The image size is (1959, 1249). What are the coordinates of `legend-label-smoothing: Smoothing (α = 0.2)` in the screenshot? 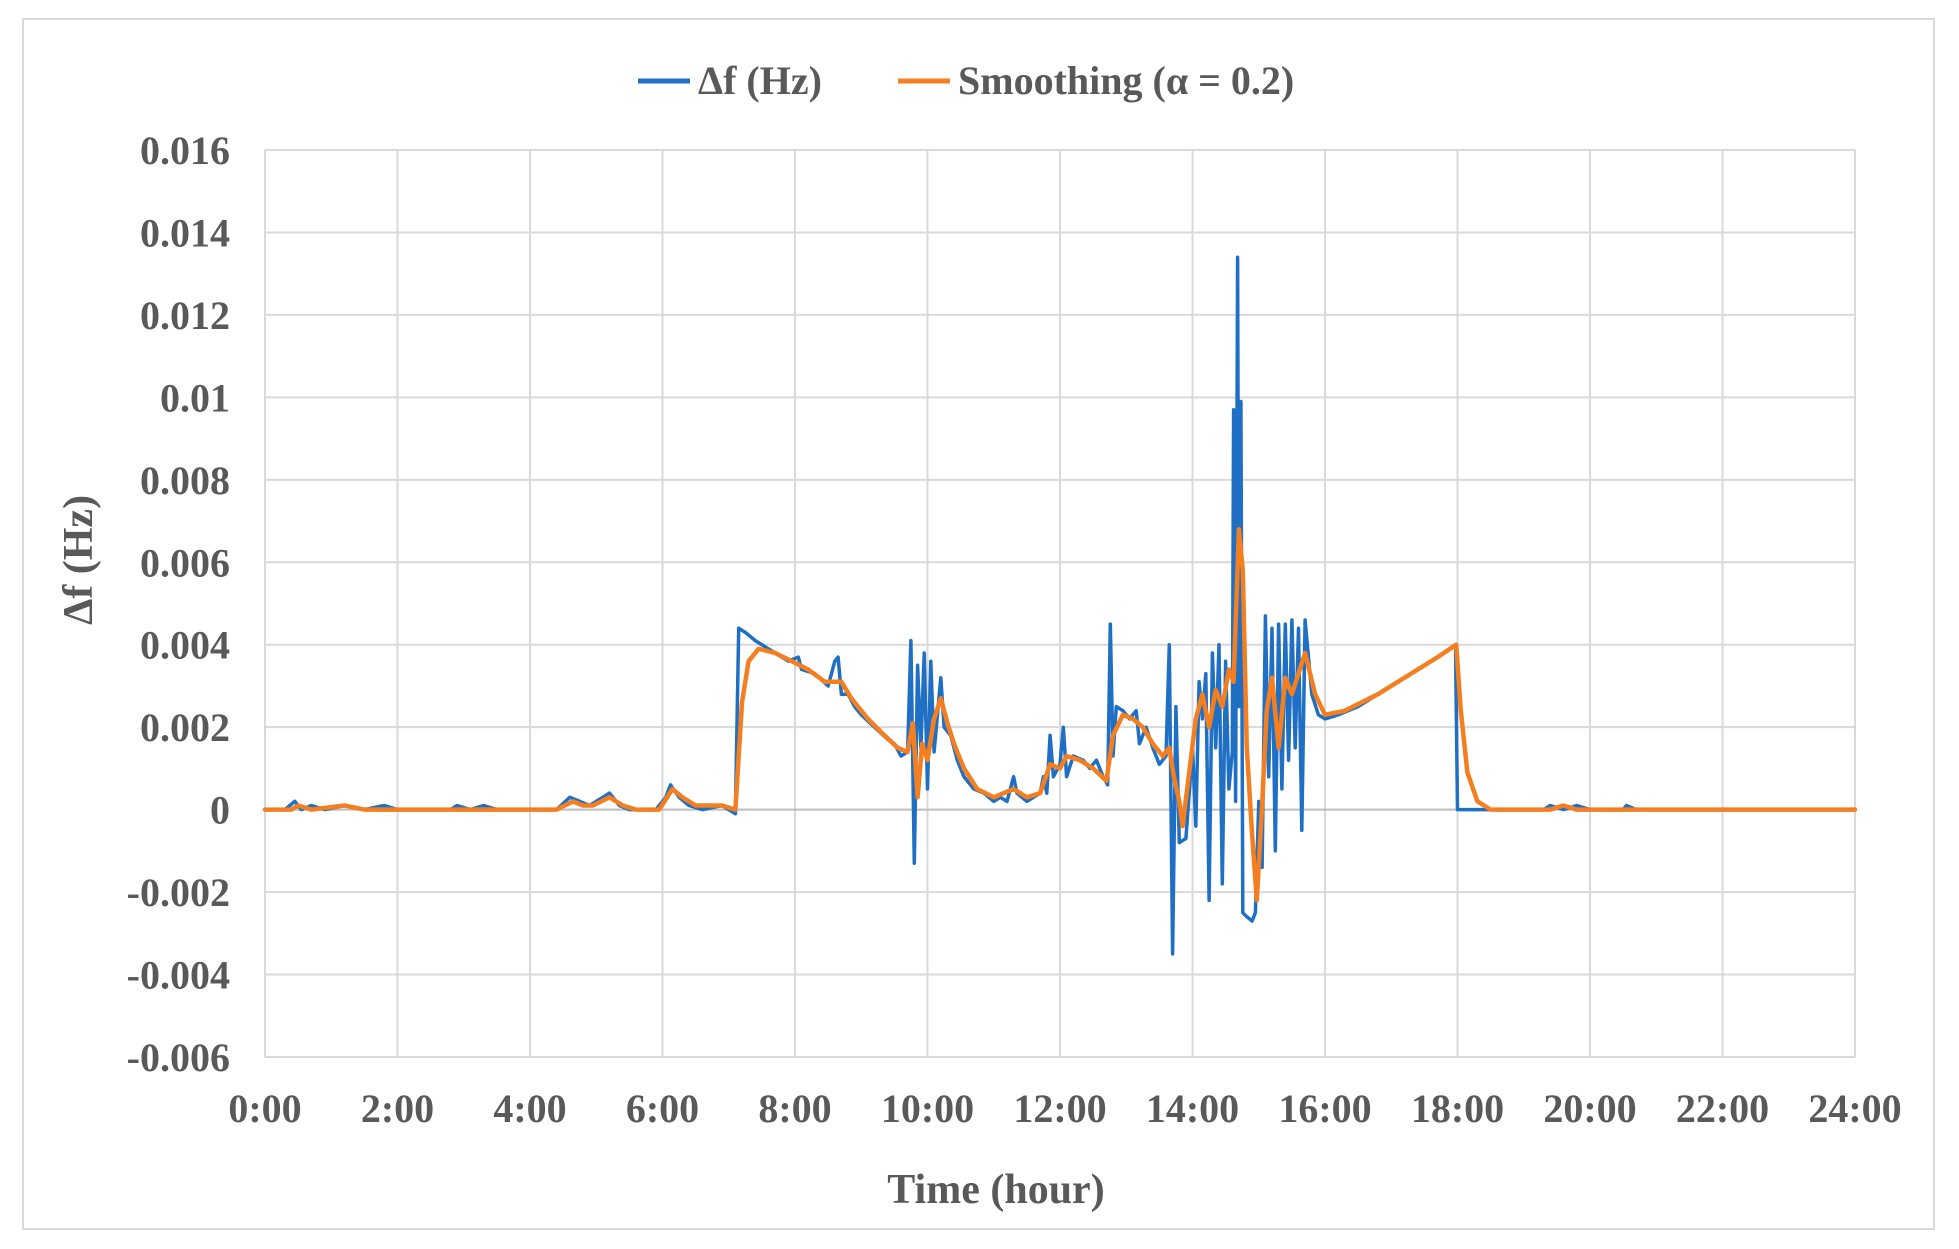 It's located at (1126, 80).